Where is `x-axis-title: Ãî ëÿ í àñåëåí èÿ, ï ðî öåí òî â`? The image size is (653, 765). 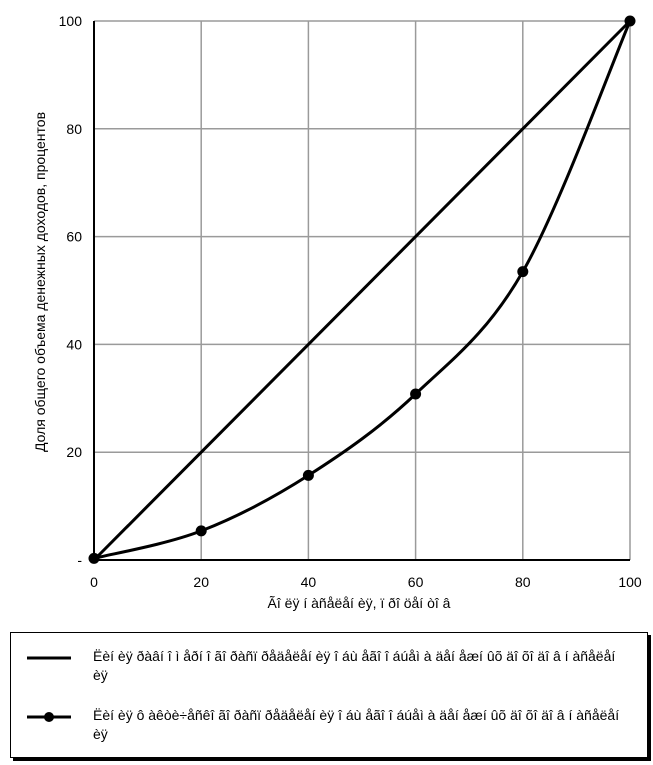 x-axis-title: Ãî ëÿ í àñåëåí èÿ, ï ðî öåí òî â is located at coordinates (359, 603).